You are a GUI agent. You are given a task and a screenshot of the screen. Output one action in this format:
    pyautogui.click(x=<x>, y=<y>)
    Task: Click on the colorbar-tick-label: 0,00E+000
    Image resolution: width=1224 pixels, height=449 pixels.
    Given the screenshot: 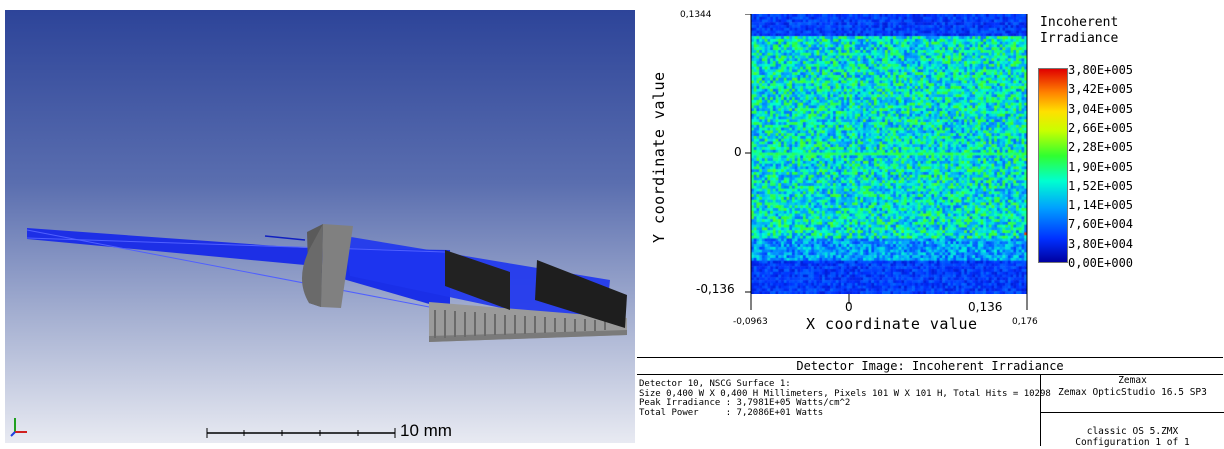 What is the action you would take?
    pyautogui.click(x=1101, y=263)
    